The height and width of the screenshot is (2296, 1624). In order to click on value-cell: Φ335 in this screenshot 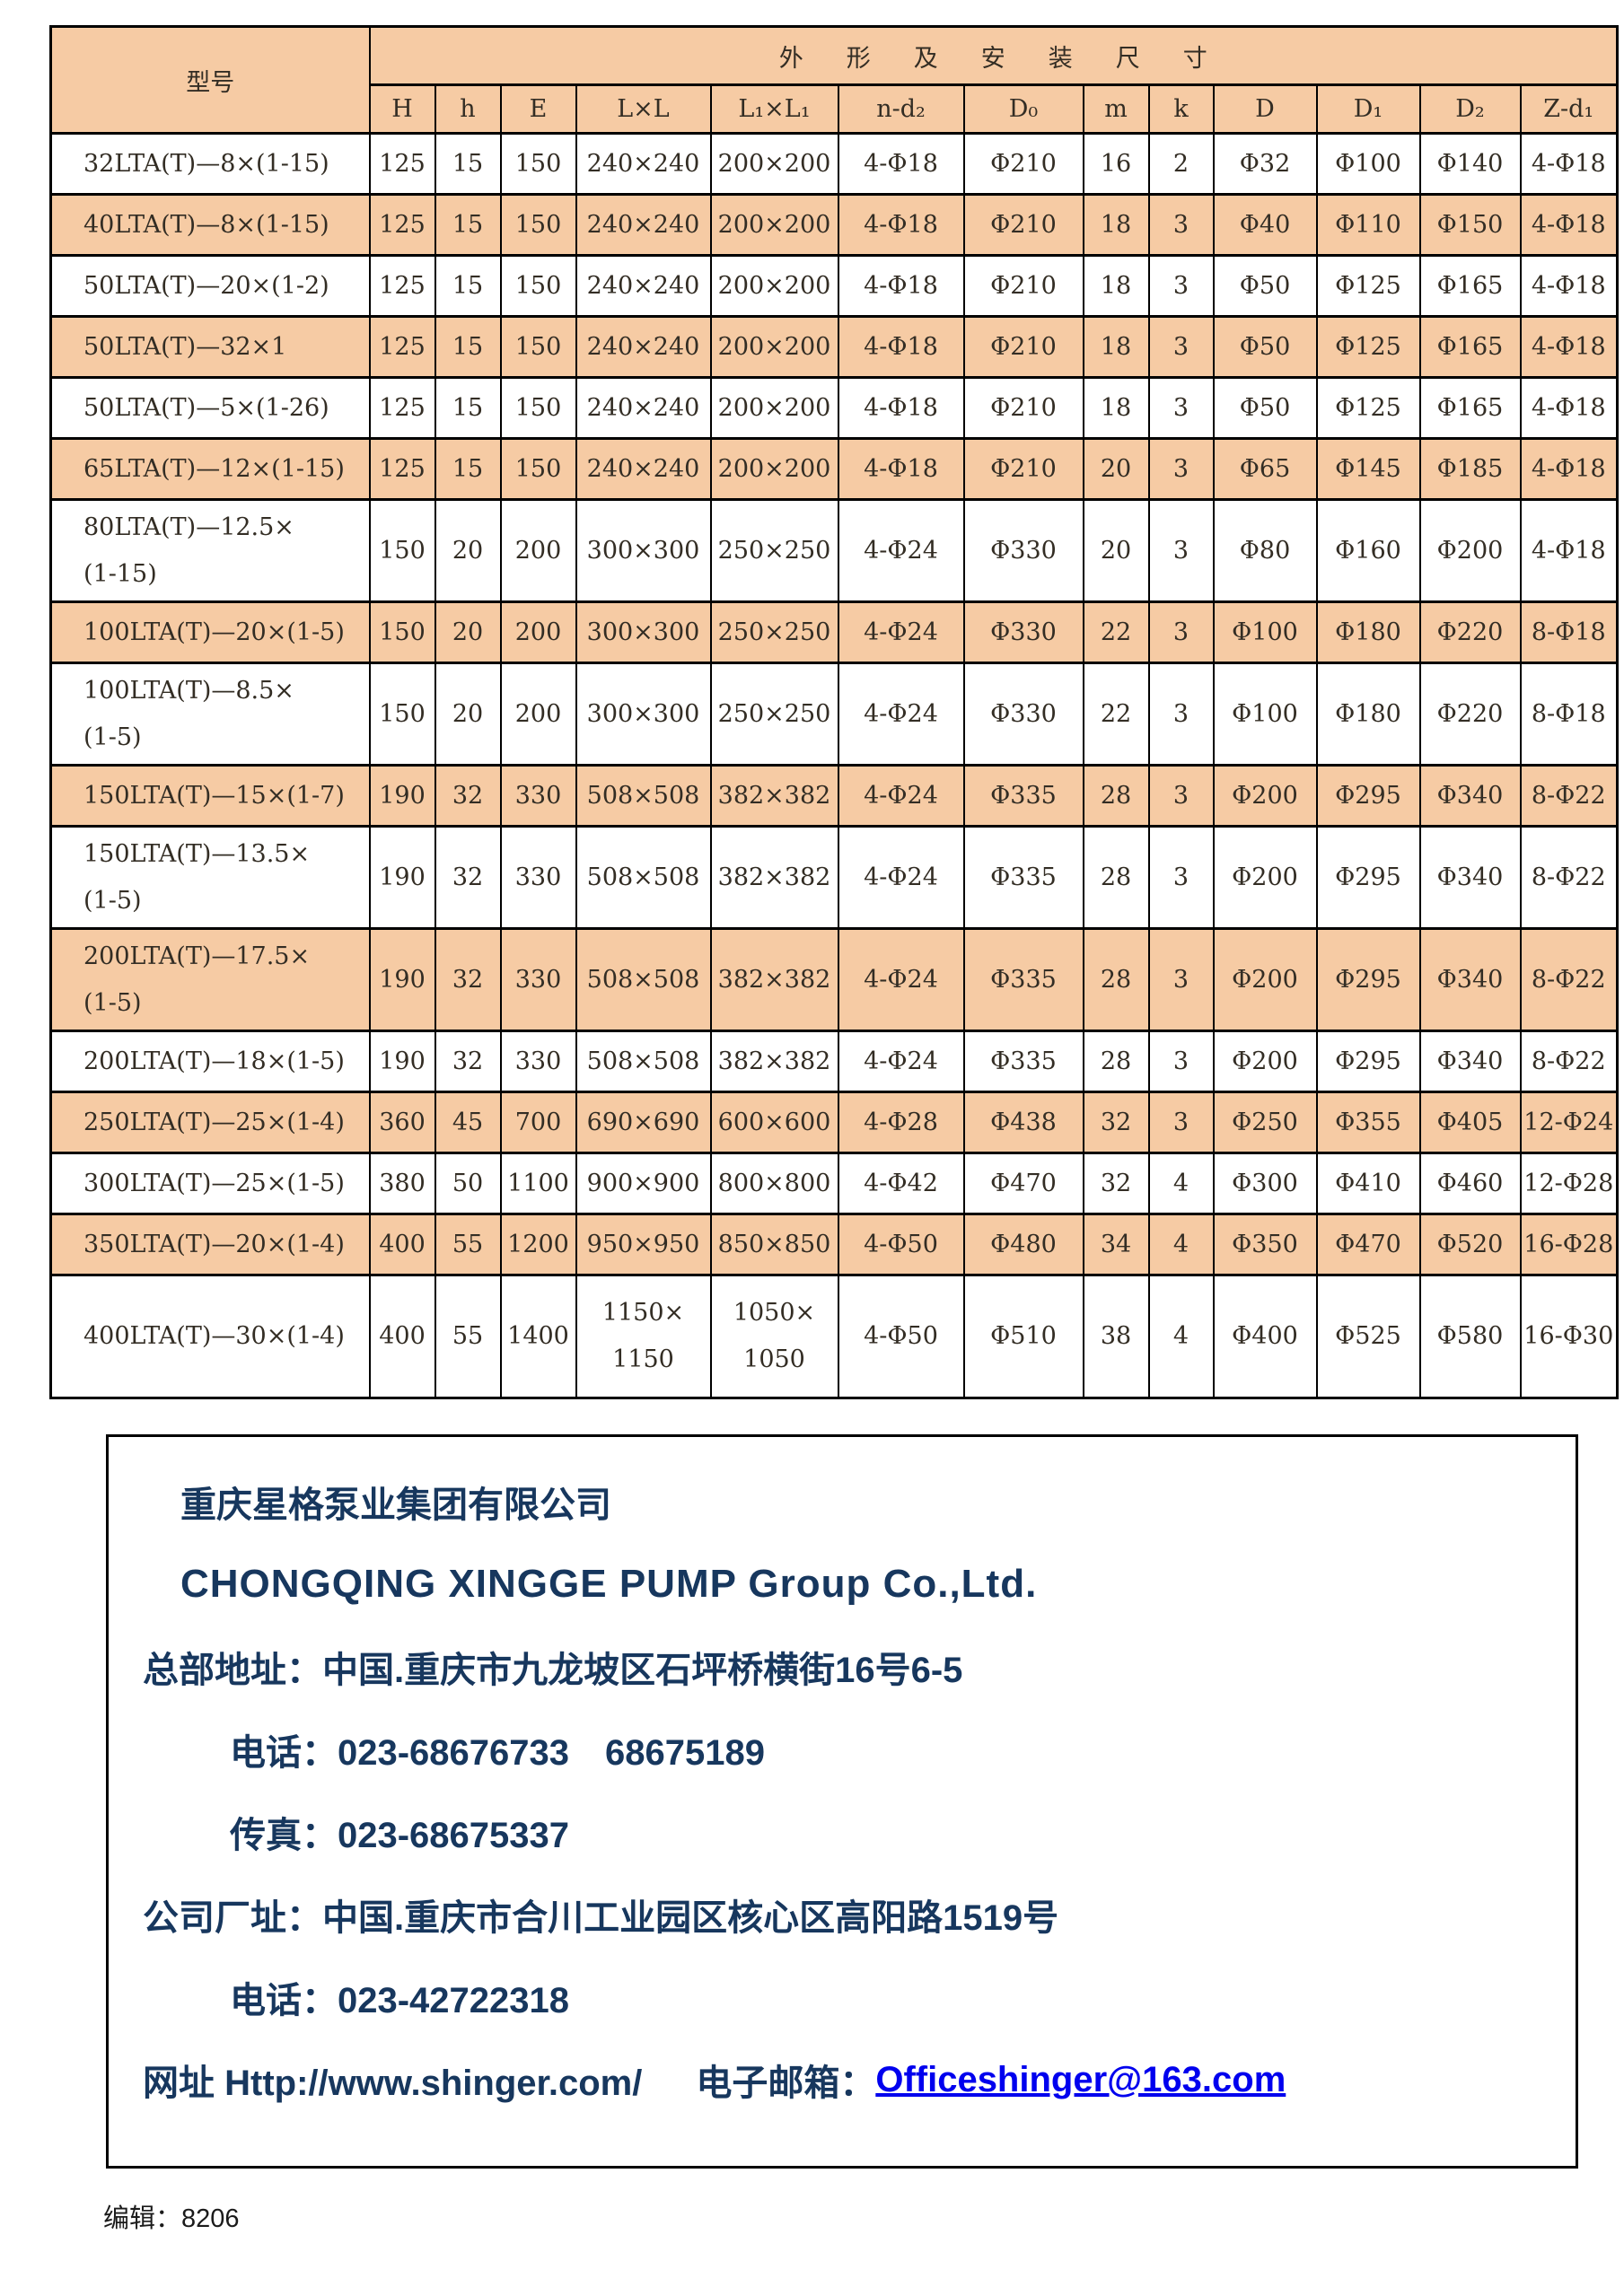, I will do `click(1023, 796)`.